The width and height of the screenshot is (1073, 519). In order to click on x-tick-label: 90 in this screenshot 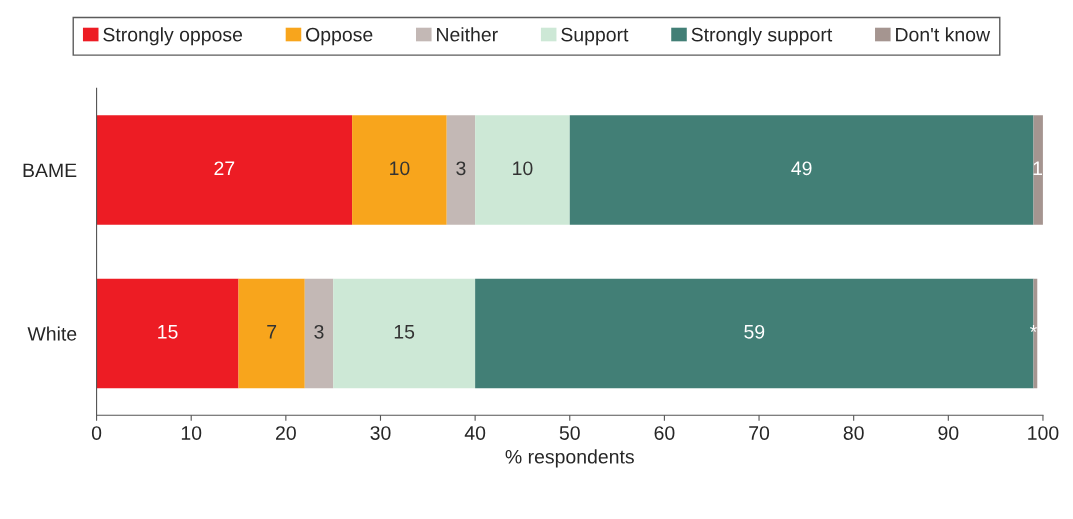, I will do `click(948, 433)`.